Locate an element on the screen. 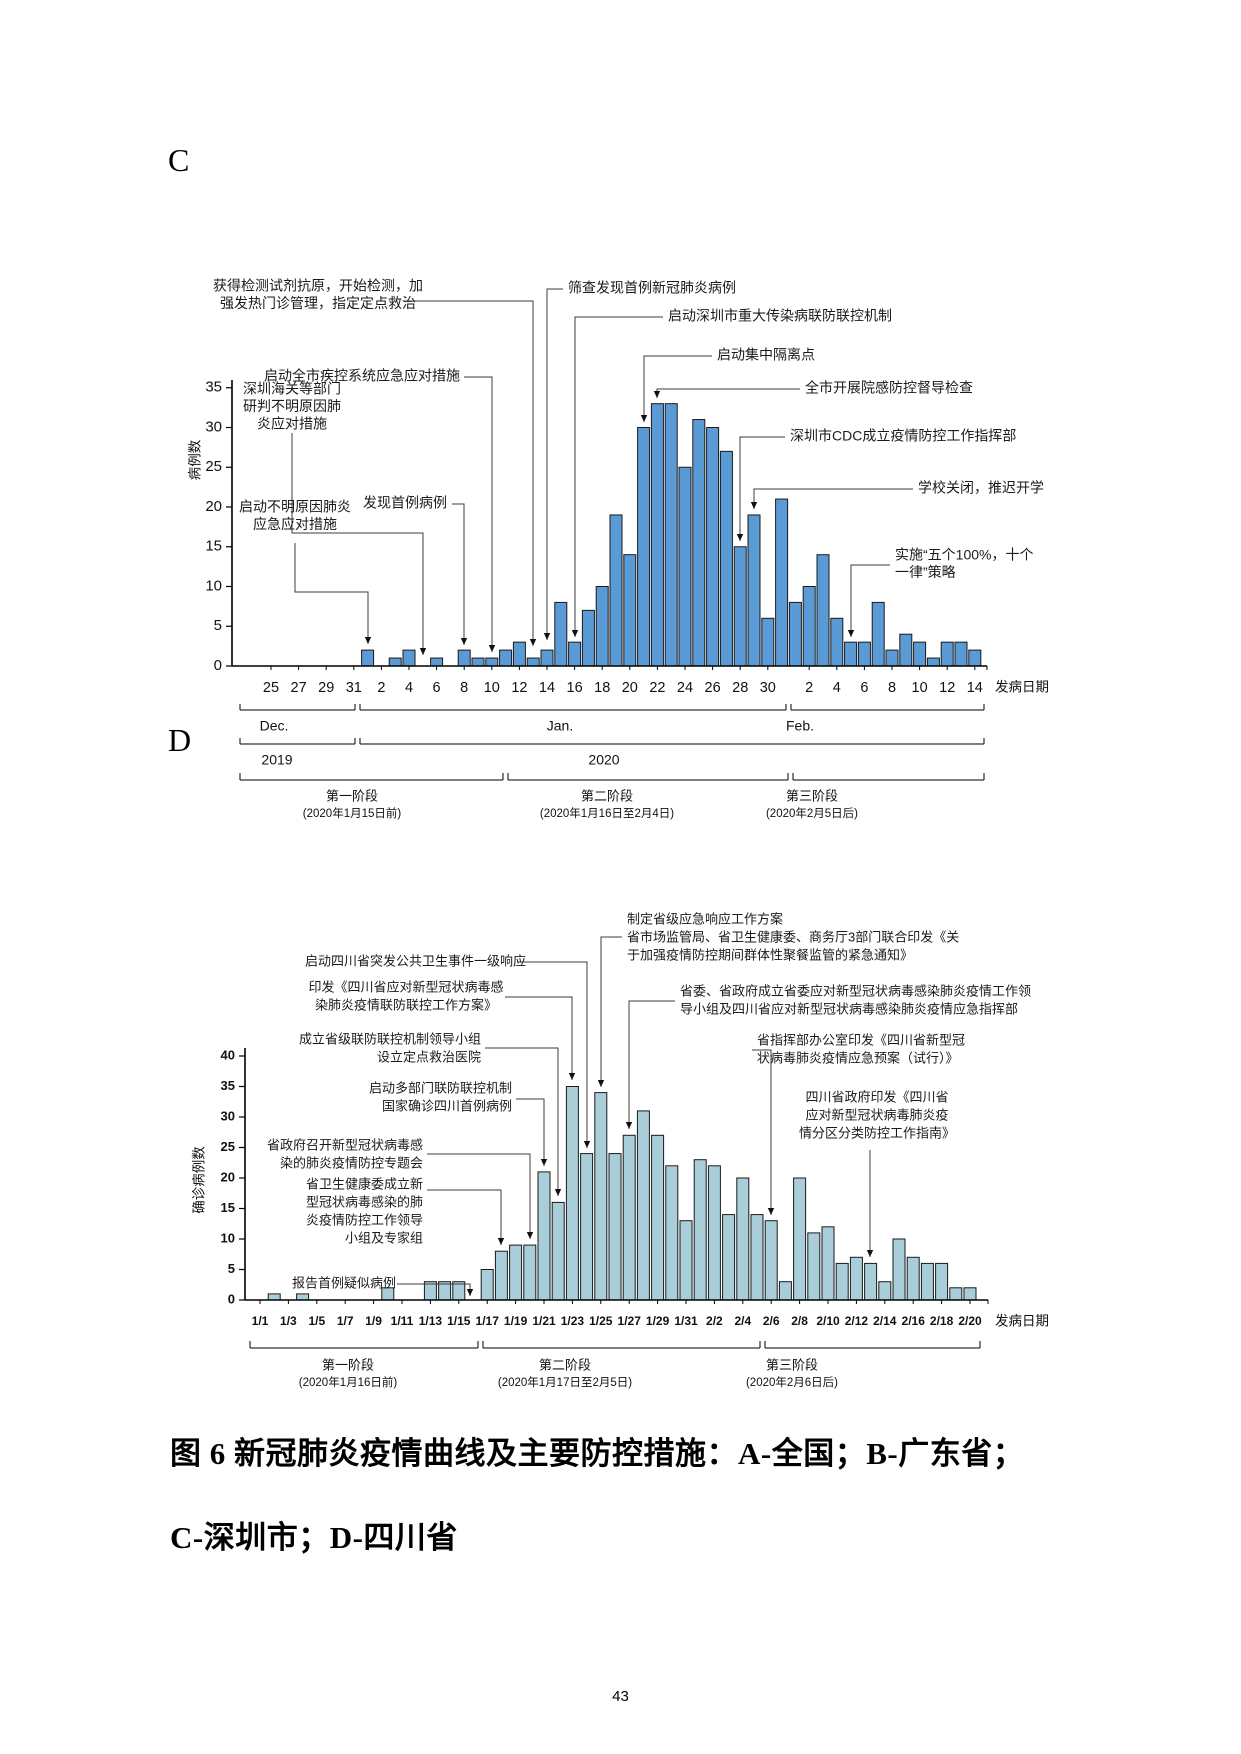  annotation-arrowhead-customs is located at coordinates (423, 651).